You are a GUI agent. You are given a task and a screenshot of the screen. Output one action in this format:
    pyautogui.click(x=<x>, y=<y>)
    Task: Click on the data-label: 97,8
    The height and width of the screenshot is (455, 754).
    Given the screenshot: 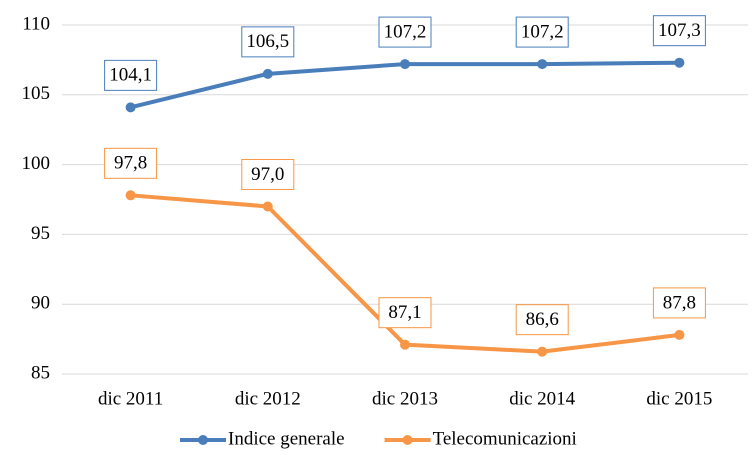 What is the action you would take?
    pyautogui.click(x=130, y=163)
    